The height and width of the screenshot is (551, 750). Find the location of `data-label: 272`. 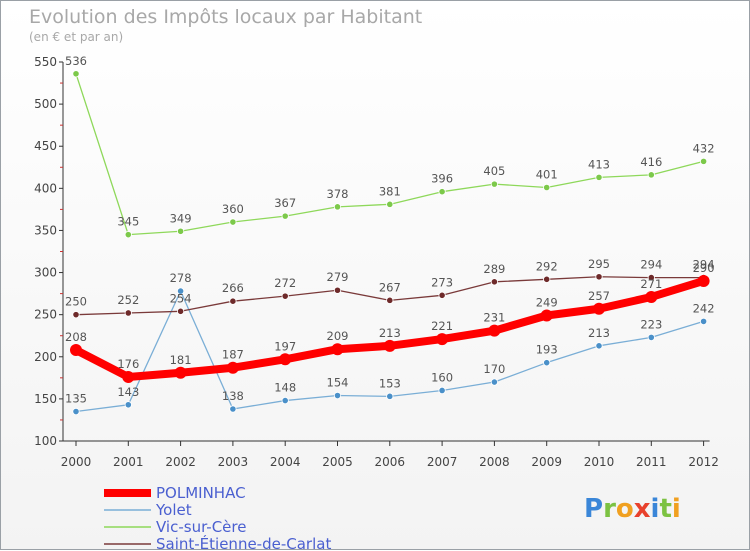

data-label: 272 is located at coordinates (285, 283).